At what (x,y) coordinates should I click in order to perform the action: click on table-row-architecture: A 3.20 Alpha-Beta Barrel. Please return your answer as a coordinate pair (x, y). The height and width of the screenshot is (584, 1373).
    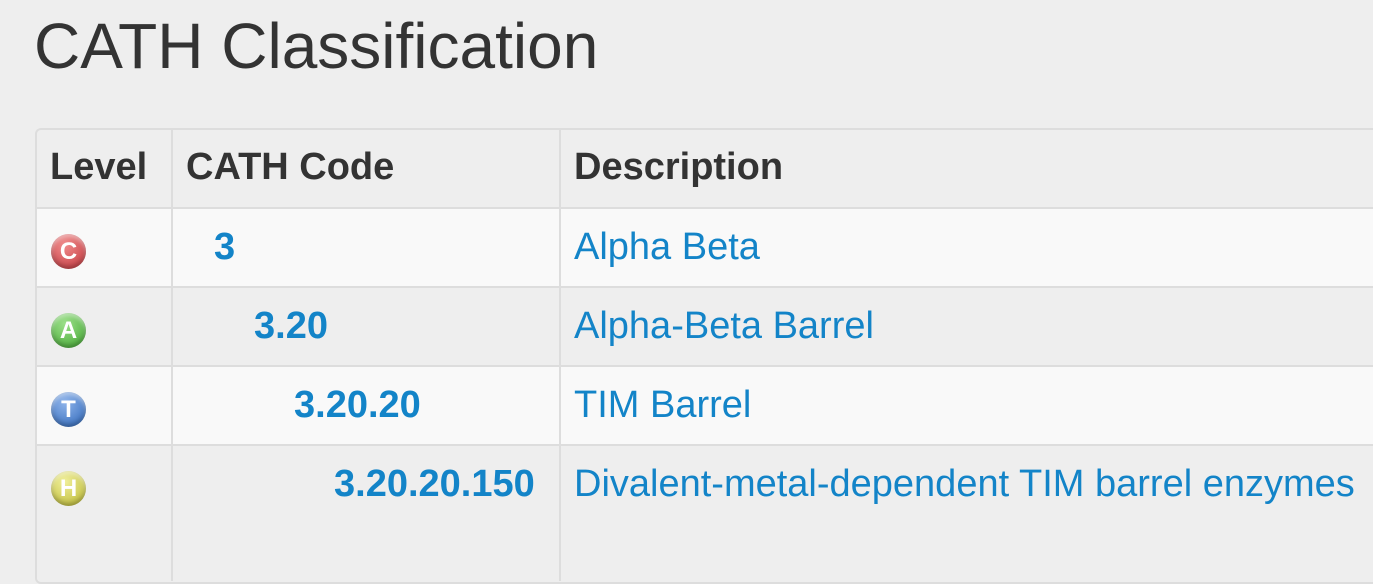
    Looking at the image, I should click on (705, 327).